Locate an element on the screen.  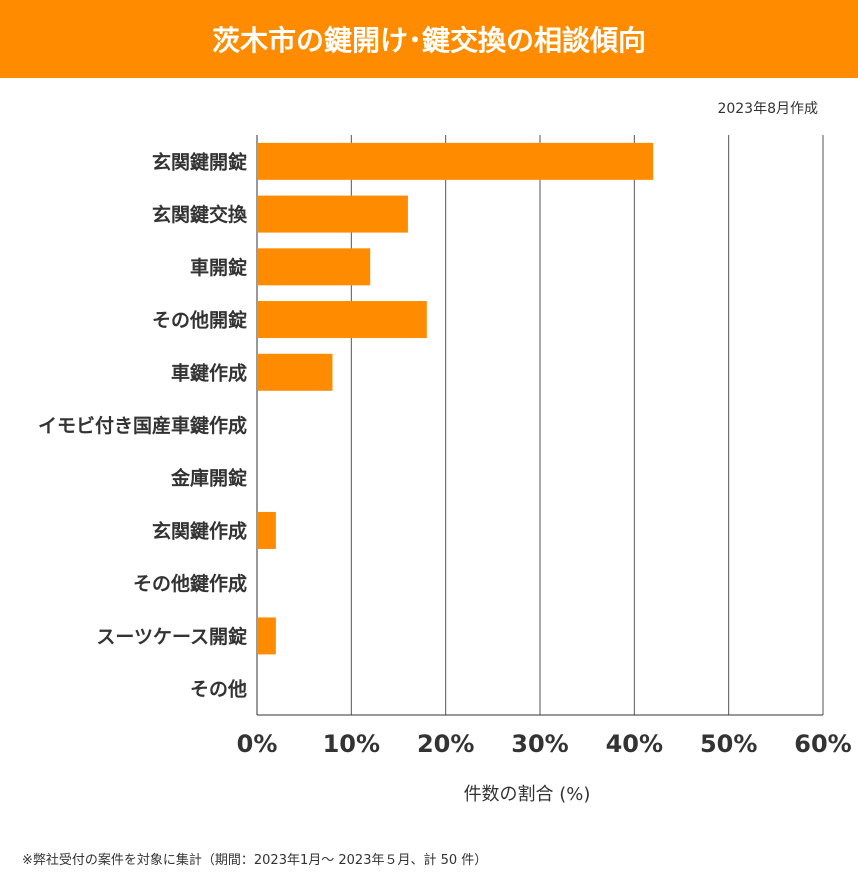
x-tick-label: 30% is located at coordinates (539, 744).